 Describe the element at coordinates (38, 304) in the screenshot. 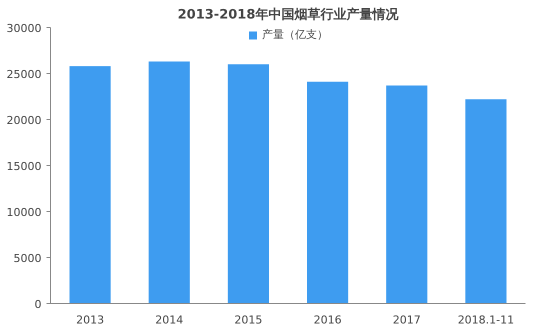

I see `y-tick-label: 0` at that location.